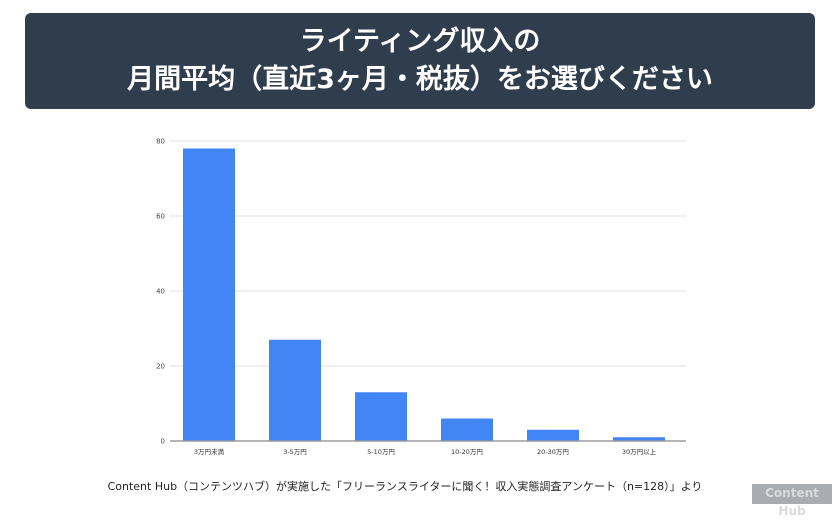 The image size is (840, 520). Describe the element at coordinates (163, 442) in the screenshot. I see `y-tick-label: 0` at that location.